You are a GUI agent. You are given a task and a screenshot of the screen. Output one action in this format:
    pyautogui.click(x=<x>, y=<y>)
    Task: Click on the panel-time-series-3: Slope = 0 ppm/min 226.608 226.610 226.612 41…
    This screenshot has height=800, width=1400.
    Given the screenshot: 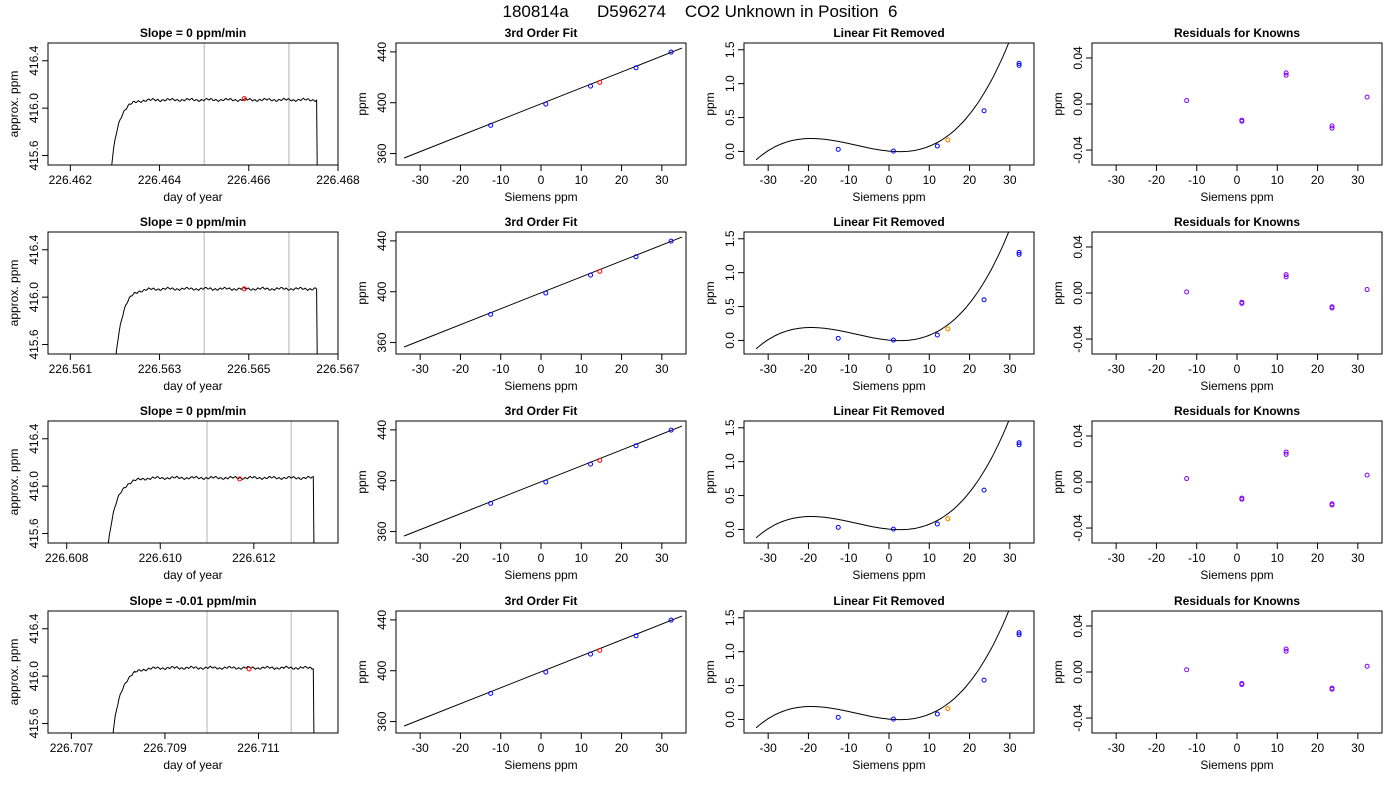 What is the action you would take?
    pyautogui.click(x=173, y=493)
    